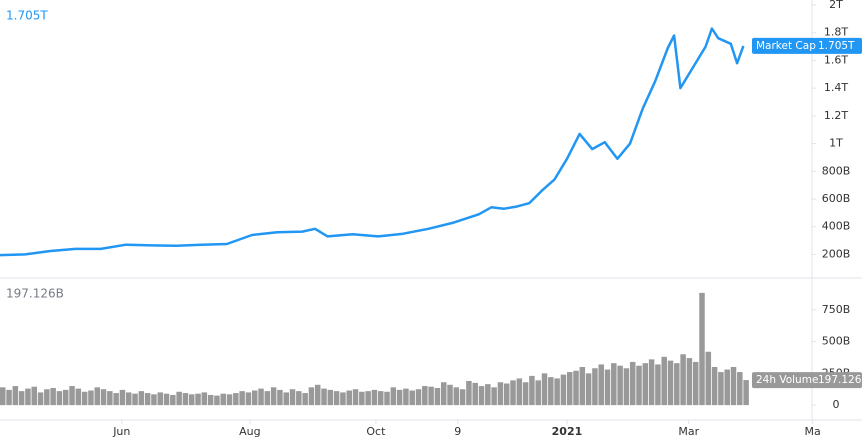 The height and width of the screenshot is (440, 862). I want to click on y-tick-label: 800B, so click(836, 170).